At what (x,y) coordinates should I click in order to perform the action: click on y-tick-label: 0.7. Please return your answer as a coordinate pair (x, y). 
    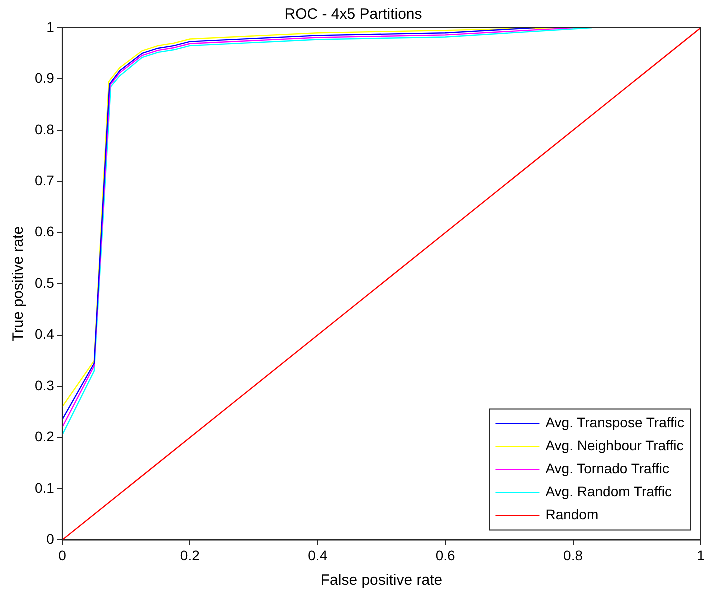
    Looking at the image, I should click on (44, 180).